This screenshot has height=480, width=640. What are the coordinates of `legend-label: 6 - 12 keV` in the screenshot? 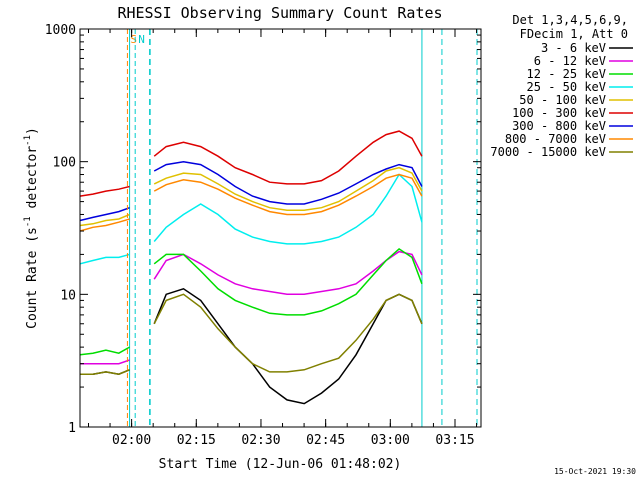 It's located at (570, 61).